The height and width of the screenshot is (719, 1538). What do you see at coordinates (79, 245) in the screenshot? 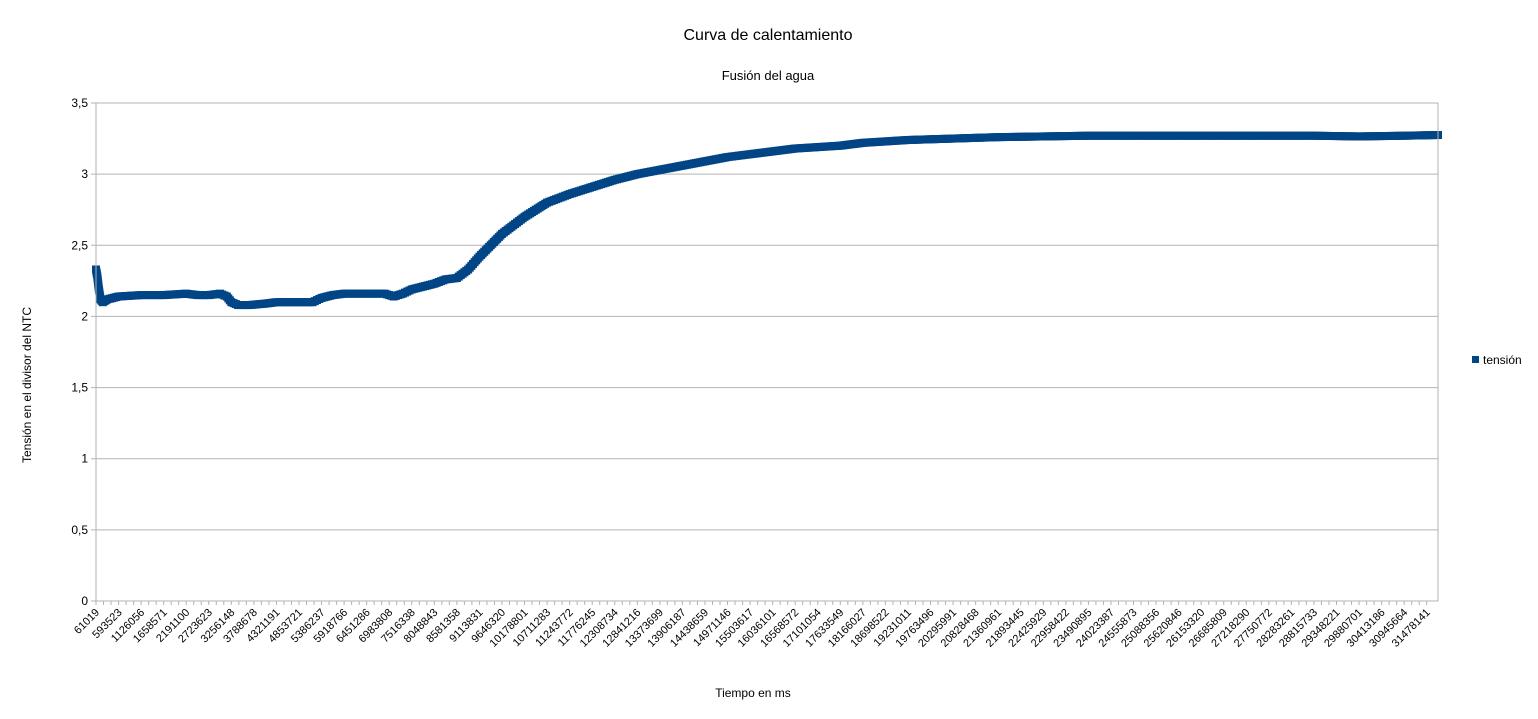
I see `y-tick-label: 2,5` at bounding box center [79, 245].